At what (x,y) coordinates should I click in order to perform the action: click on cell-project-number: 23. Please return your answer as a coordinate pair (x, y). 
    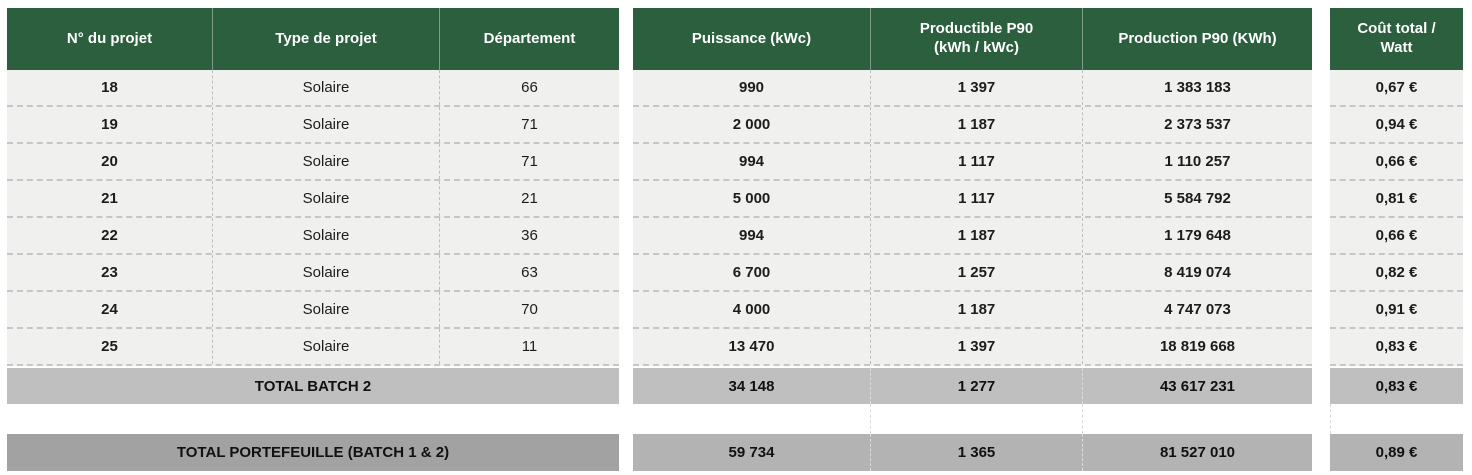
    Looking at the image, I should click on (109, 272).